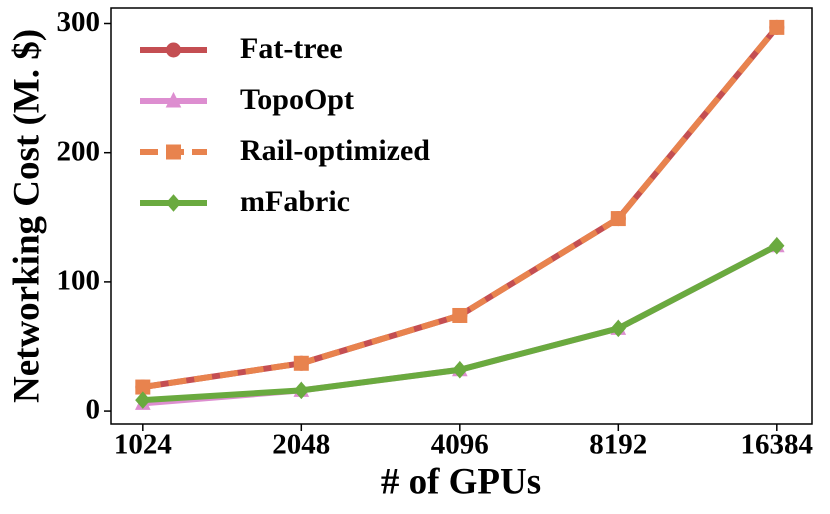  I want to click on y-axis-label: Networking Cost (M. $), so click(26, 216).